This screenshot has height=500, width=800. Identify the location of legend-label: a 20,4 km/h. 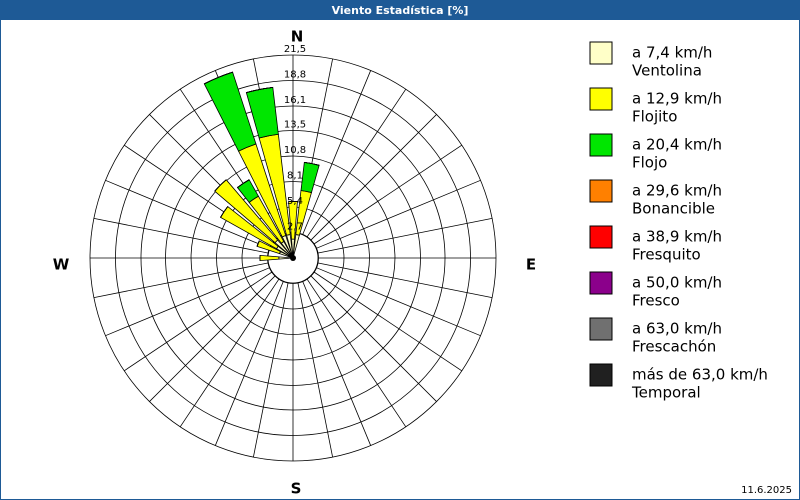
(677, 145).